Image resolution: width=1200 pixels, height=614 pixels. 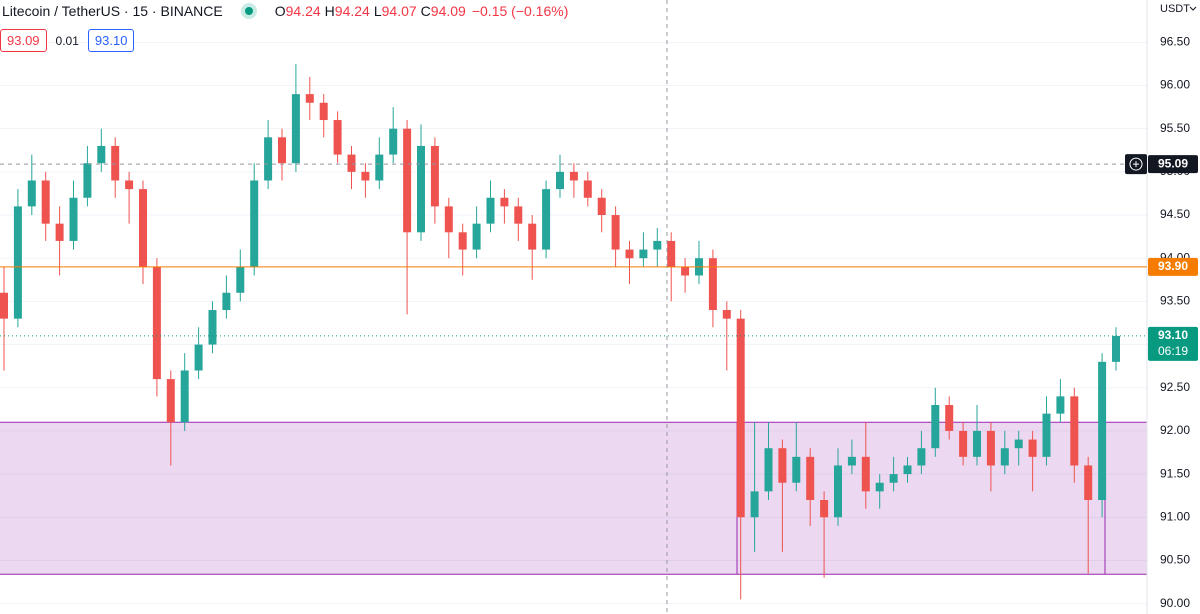 I want to click on ohlc-key: H, so click(x=329, y=11).